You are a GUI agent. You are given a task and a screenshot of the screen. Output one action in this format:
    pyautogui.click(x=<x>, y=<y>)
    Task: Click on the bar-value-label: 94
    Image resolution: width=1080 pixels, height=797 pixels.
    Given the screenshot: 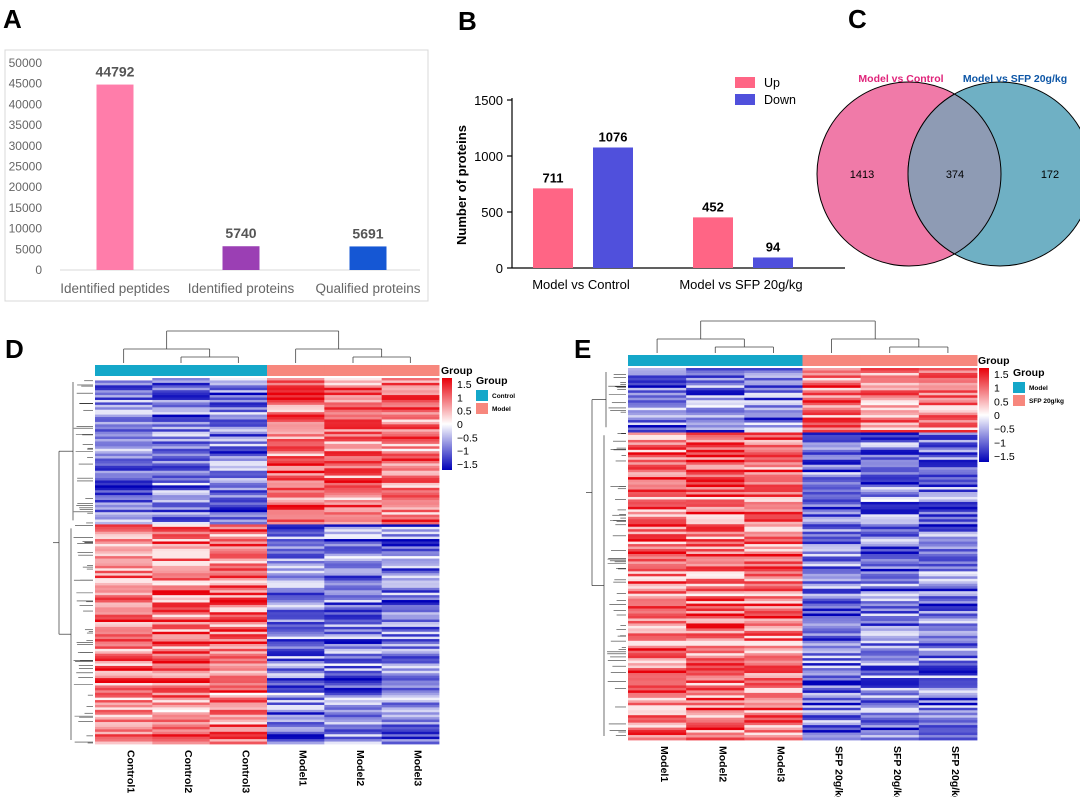 What is the action you would take?
    pyautogui.click(x=773, y=246)
    